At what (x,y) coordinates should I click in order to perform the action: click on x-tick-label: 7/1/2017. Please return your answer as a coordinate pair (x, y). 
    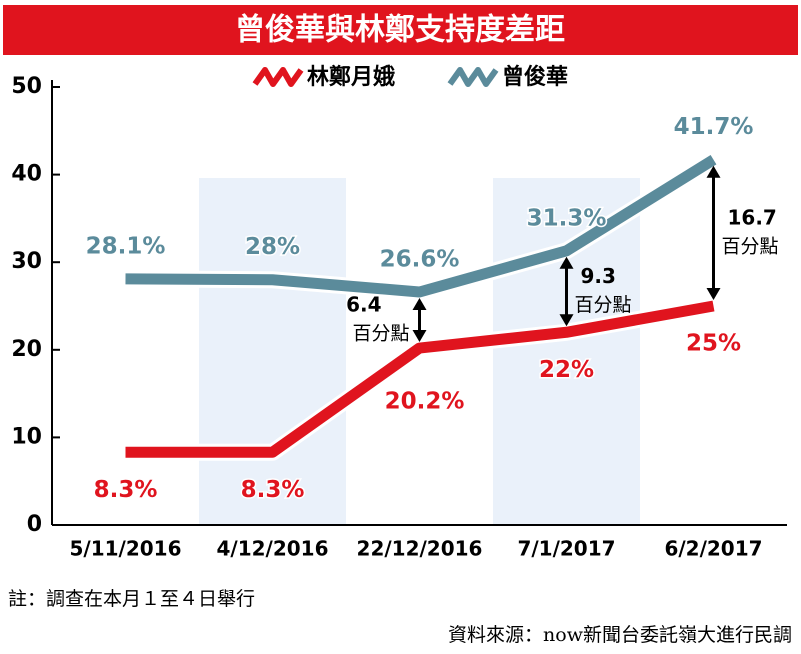
    Looking at the image, I should click on (566, 549).